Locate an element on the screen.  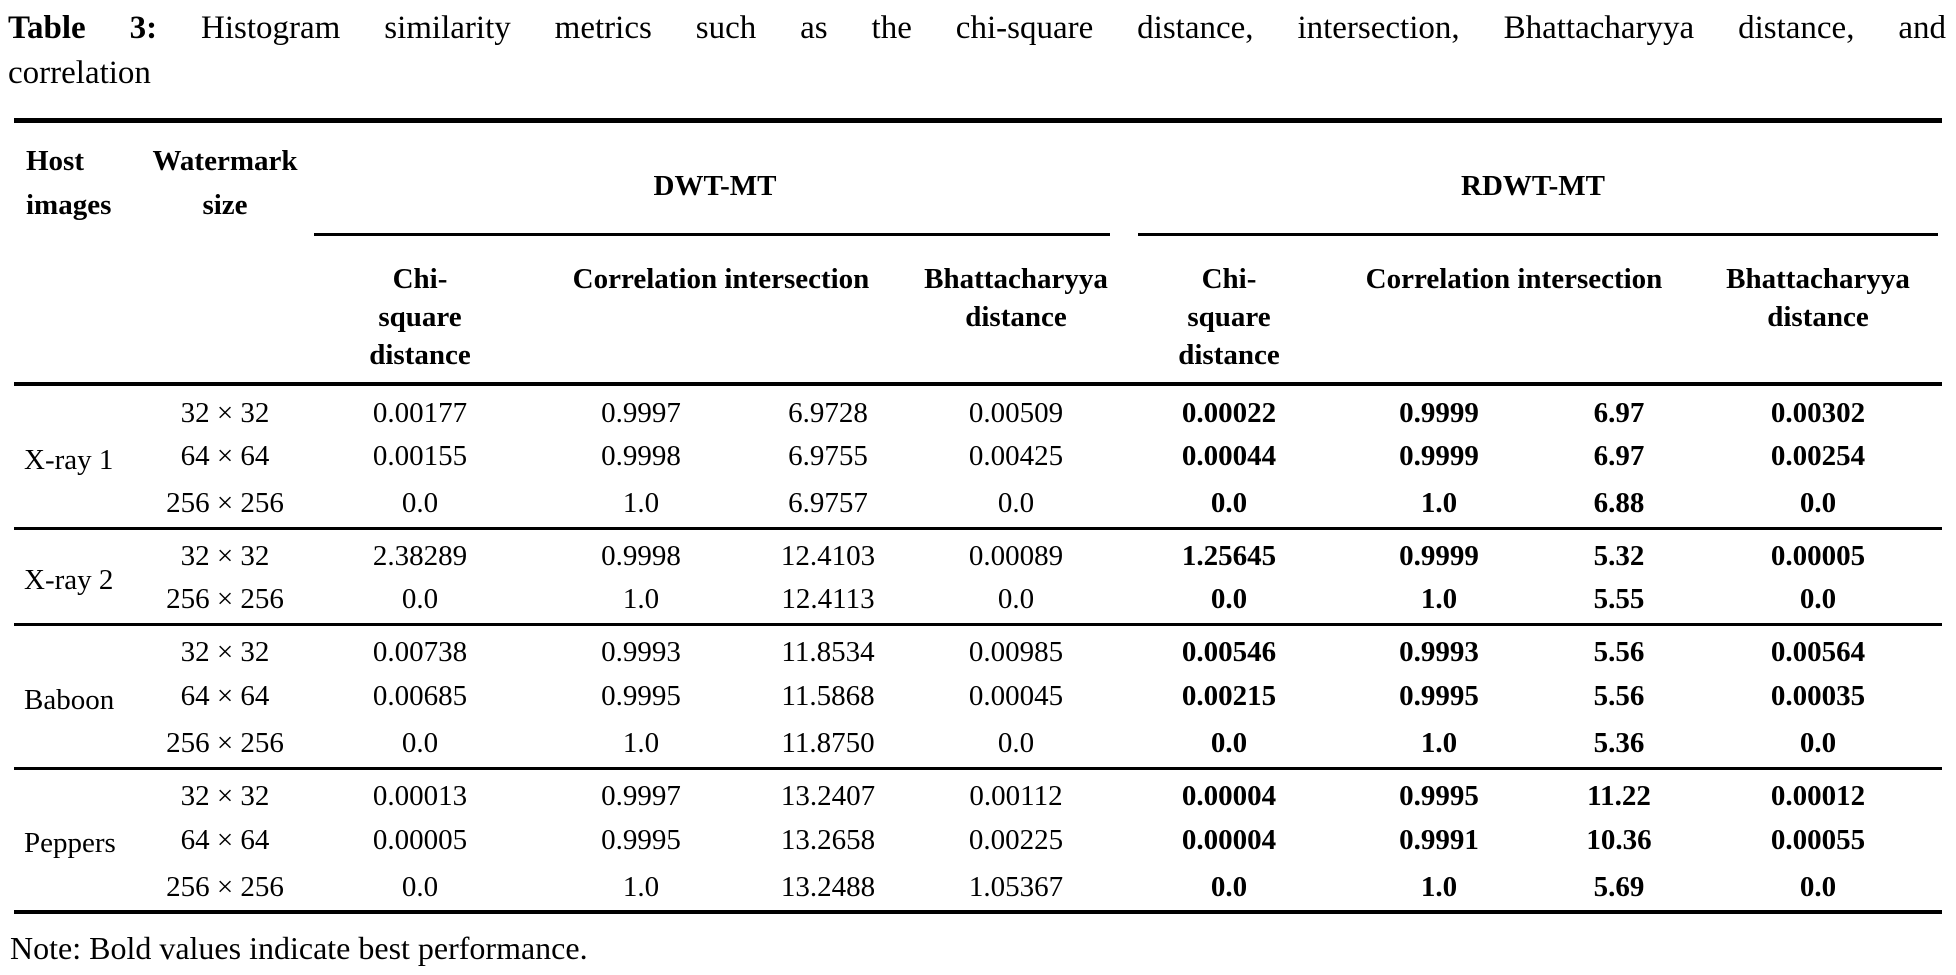
dwt-bhattacharyya-distance-value: 0.00225 is located at coordinates (1016, 839).